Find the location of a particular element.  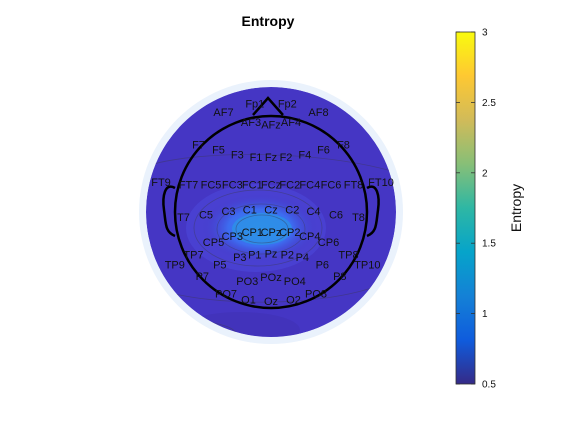

electrode-label-p2: P2 is located at coordinates (287, 256).